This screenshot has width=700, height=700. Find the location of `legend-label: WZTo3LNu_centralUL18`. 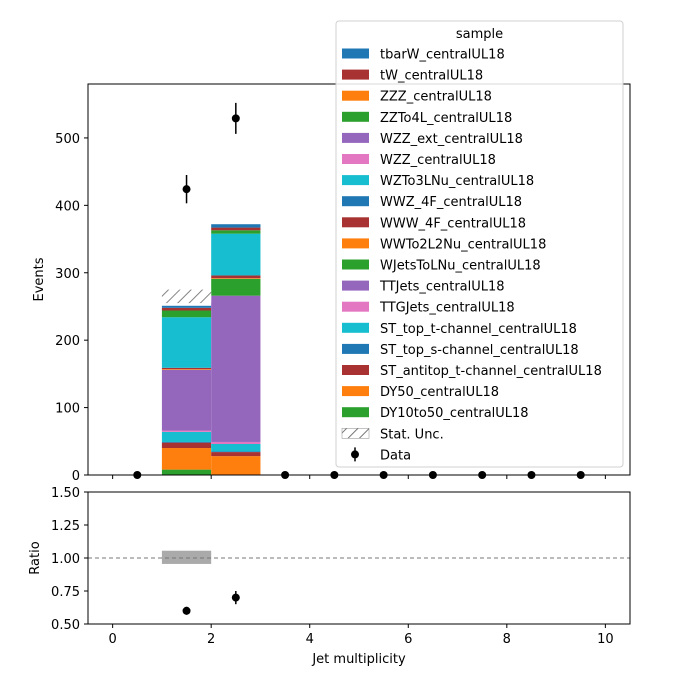

legend-label: WZTo3LNu_centralUL18 is located at coordinates (457, 181).